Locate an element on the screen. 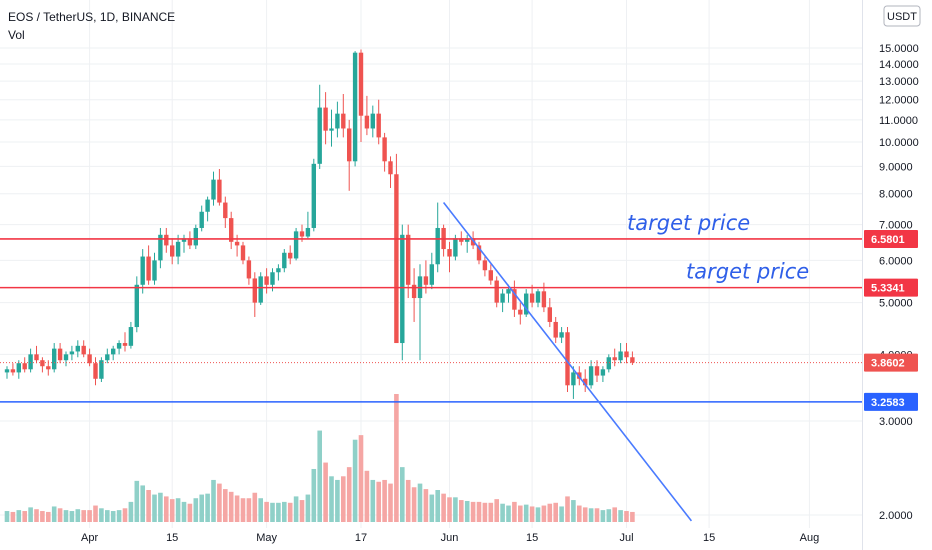 The image size is (932, 550). y-tick-label: 12.0000 is located at coordinates (899, 101).